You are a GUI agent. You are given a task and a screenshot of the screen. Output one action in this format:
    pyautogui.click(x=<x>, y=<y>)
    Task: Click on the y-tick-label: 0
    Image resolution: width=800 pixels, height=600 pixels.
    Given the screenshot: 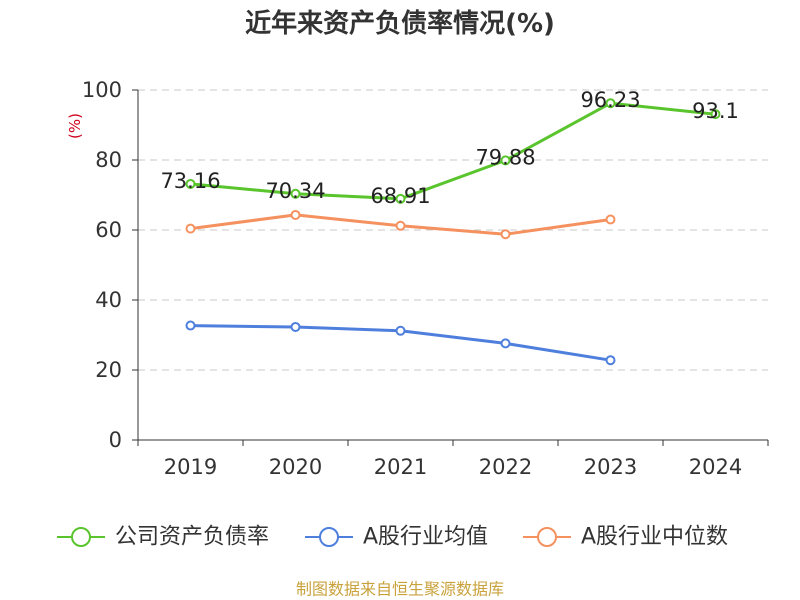 What is the action you would take?
    pyautogui.click(x=115, y=440)
    